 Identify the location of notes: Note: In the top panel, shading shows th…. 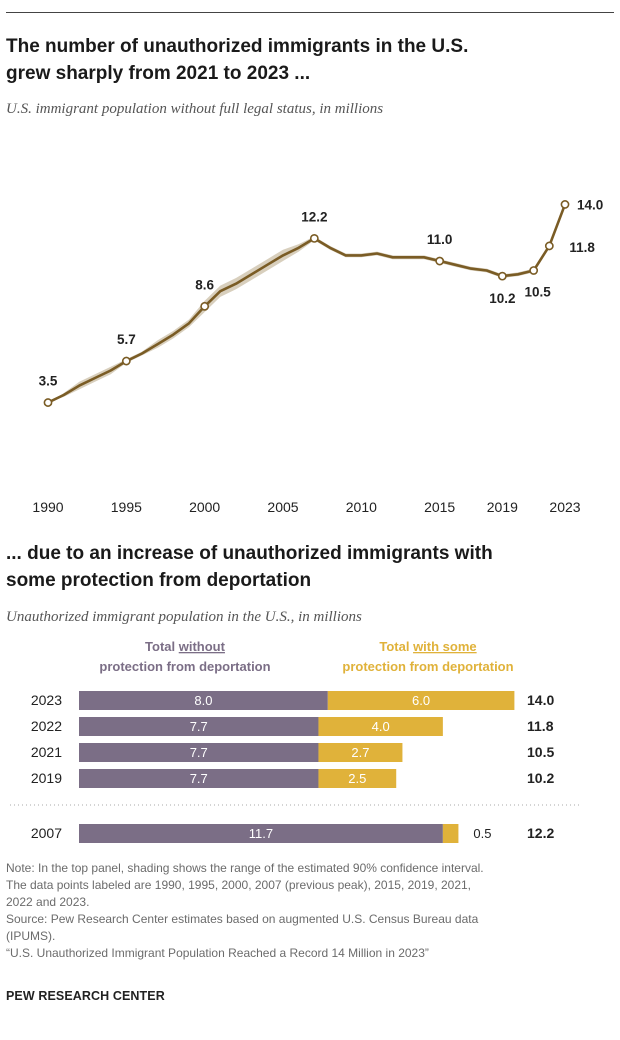
(309, 911).